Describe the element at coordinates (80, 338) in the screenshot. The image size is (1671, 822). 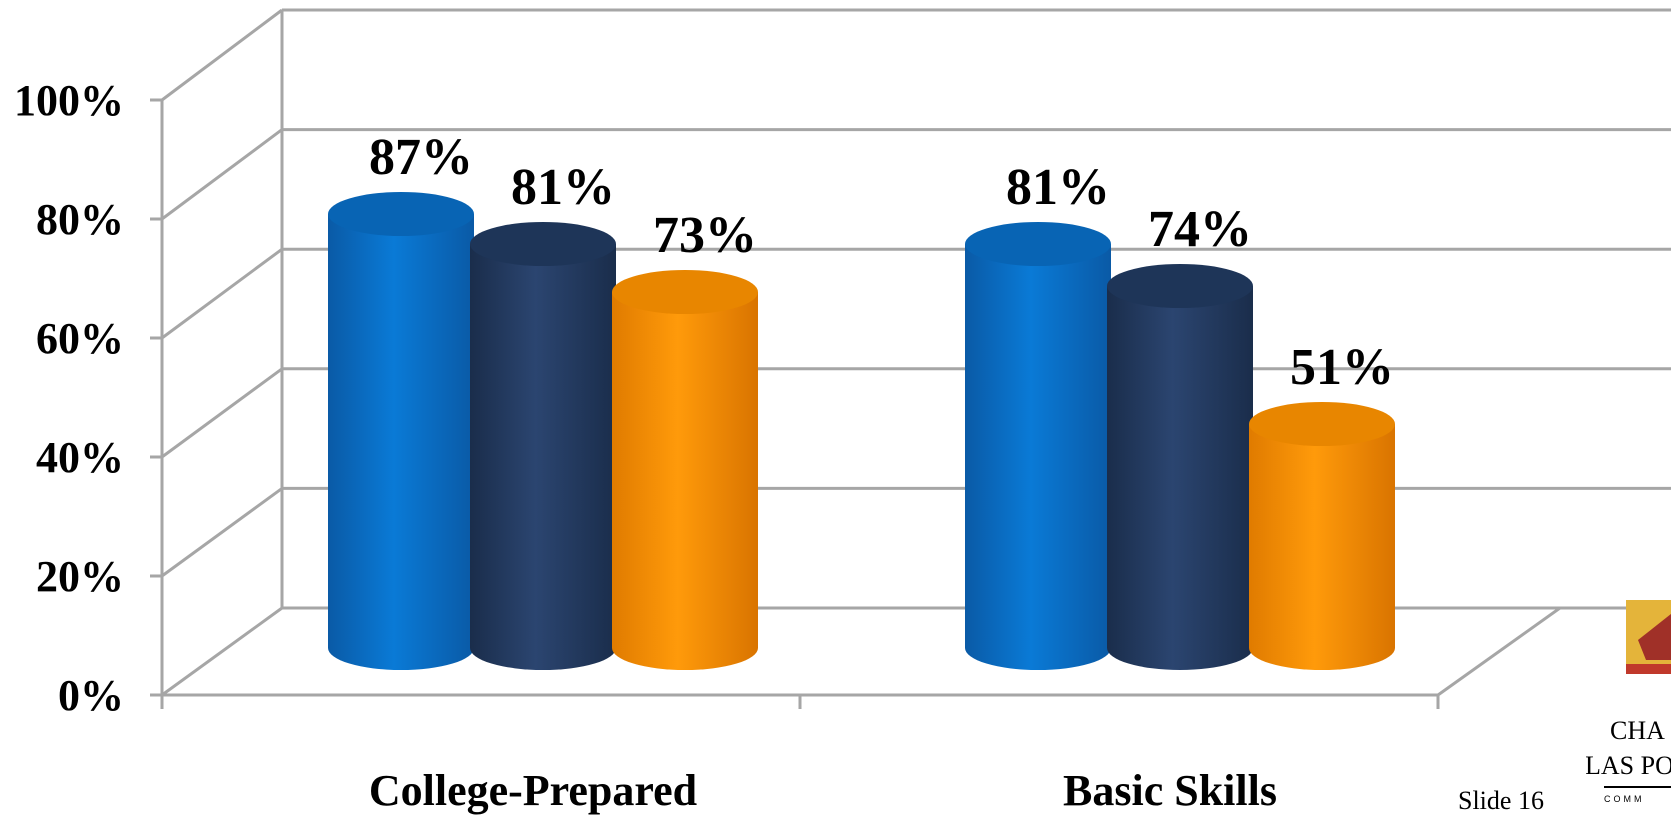
I see `y-tick-label: 60%` at that location.